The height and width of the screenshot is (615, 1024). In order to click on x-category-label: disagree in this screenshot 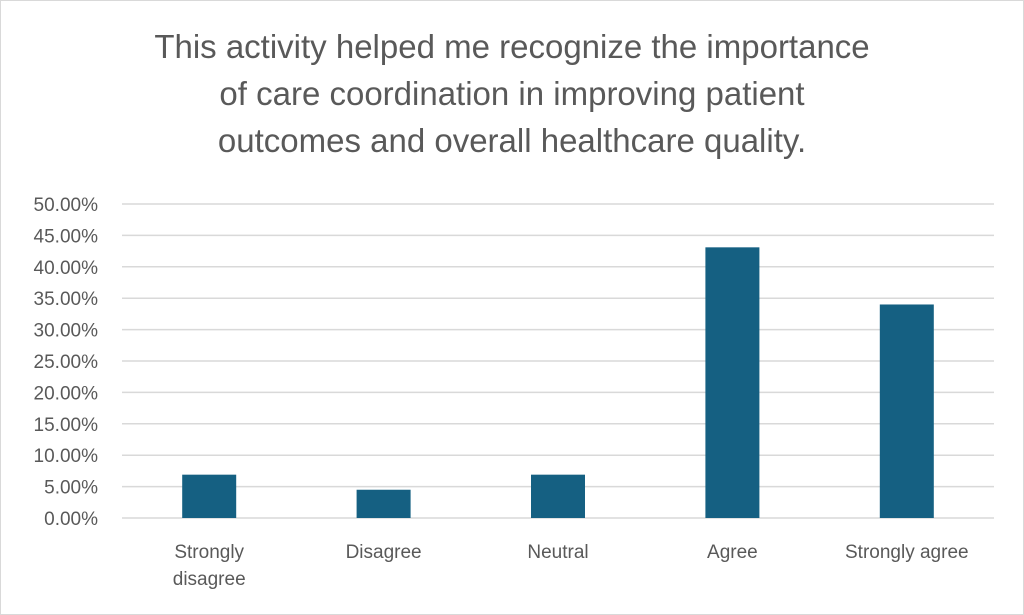, I will do `click(209, 579)`.